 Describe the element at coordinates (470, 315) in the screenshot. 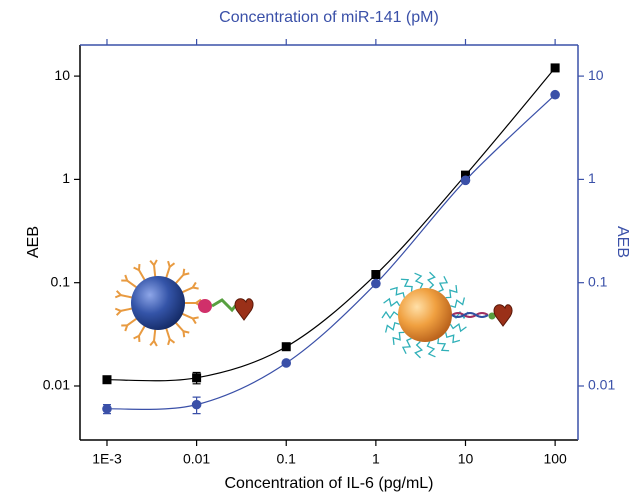

I see `duplex` at that location.